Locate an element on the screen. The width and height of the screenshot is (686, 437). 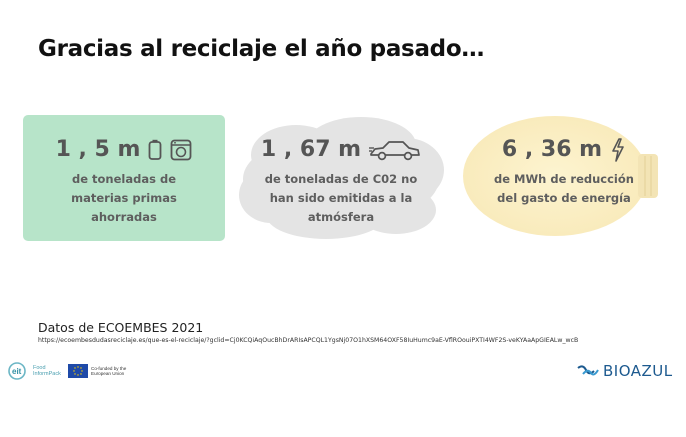
source-label: Datos de ECOEMBES 2021 is located at coordinates (121, 327).